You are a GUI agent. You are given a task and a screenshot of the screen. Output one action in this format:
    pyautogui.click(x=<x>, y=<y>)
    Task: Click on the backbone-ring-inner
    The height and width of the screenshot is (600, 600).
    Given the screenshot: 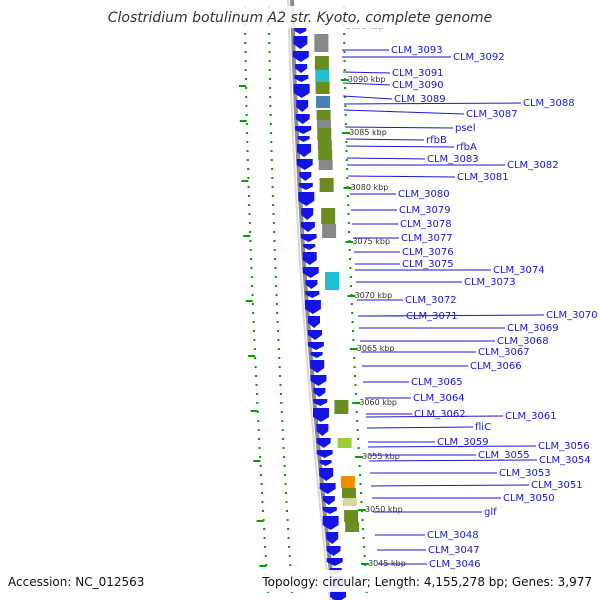 What is the action you would take?
    pyautogui.click(x=309, y=300)
    